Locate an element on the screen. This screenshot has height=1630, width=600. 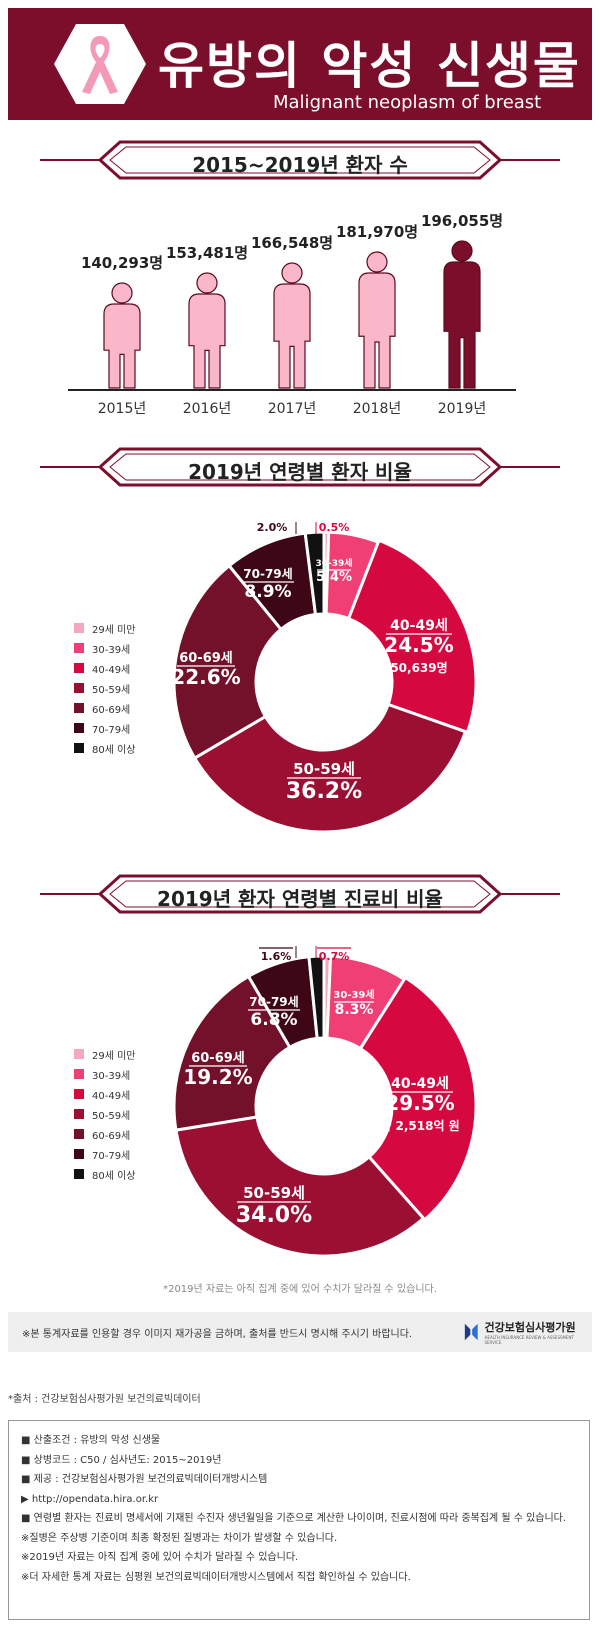
bar-person-2015년 is located at coordinates (122, 335).